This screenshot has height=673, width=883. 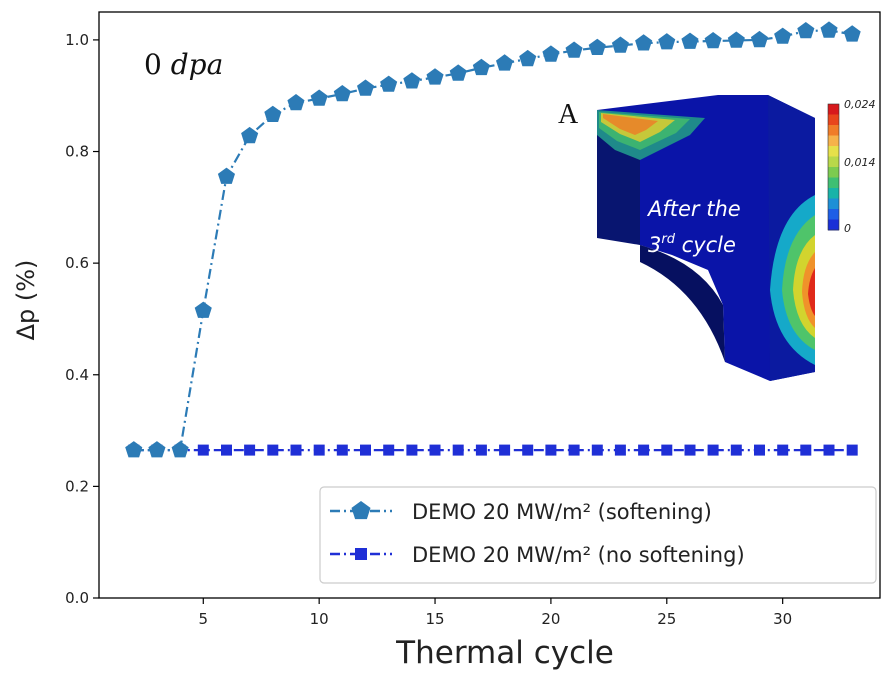 What do you see at coordinates (434, 619) in the screenshot?
I see `x-tick-label: 15` at bounding box center [434, 619].